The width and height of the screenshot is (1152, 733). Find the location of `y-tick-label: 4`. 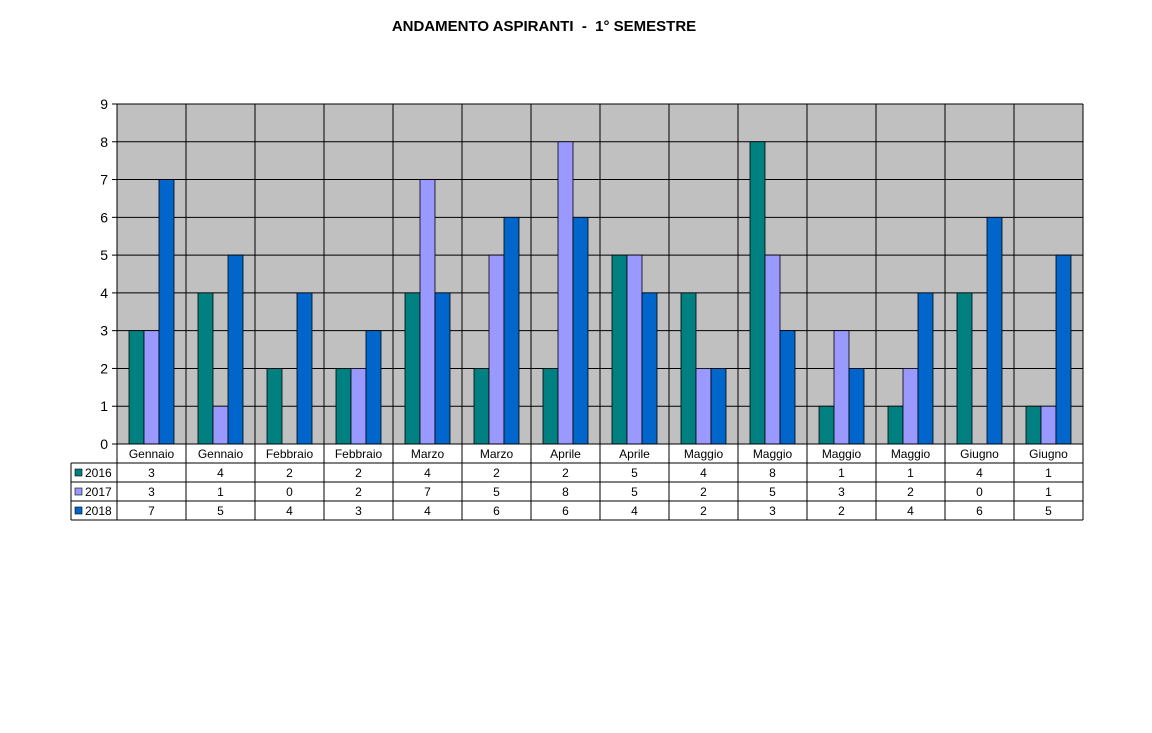

y-tick-label: 4 is located at coordinates (104, 293).